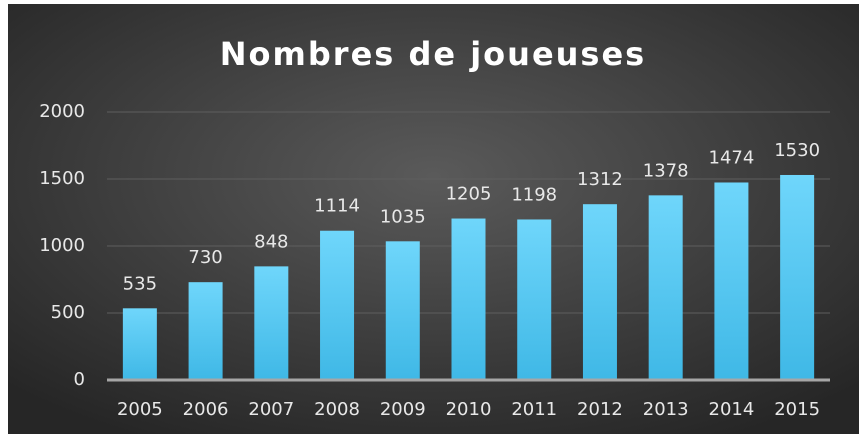 Image resolution: width=867 pixels, height=438 pixels. I want to click on value-label: 1198, so click(534, 194).